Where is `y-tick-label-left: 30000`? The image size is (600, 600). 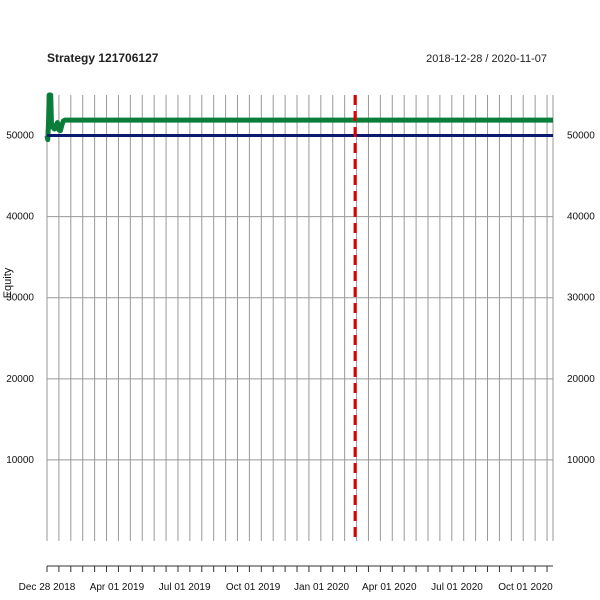
y-tick-label-left: 30000 is located at coordinates (20, 298).